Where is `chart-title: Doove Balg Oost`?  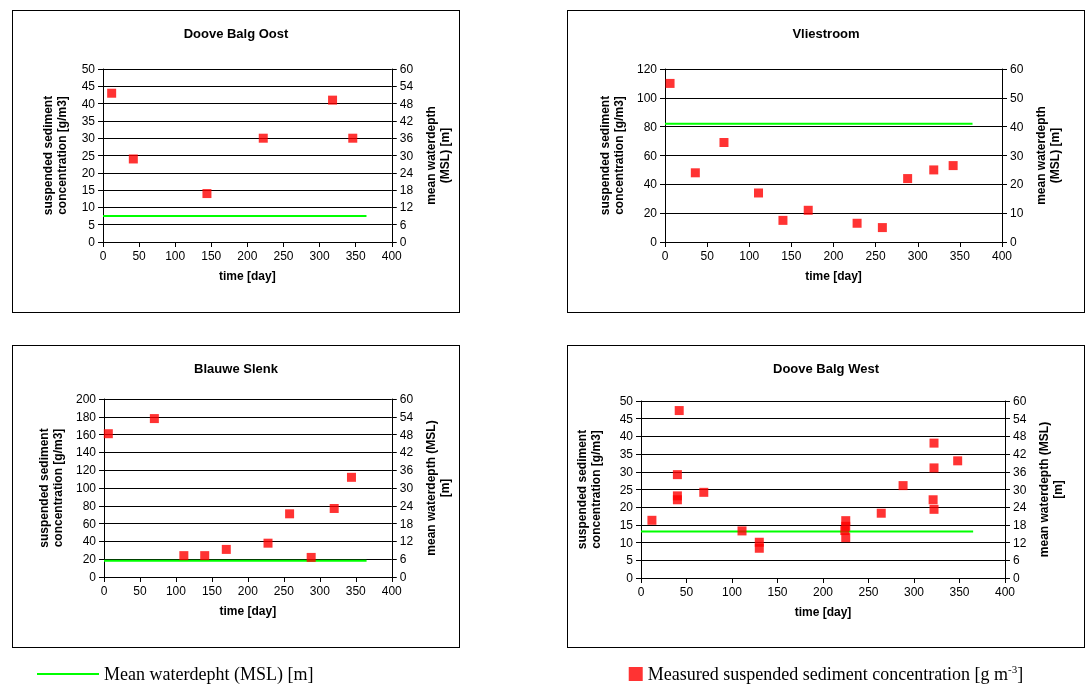 chart-title: Doove Balg Oost is located at coordinates (236, 33).